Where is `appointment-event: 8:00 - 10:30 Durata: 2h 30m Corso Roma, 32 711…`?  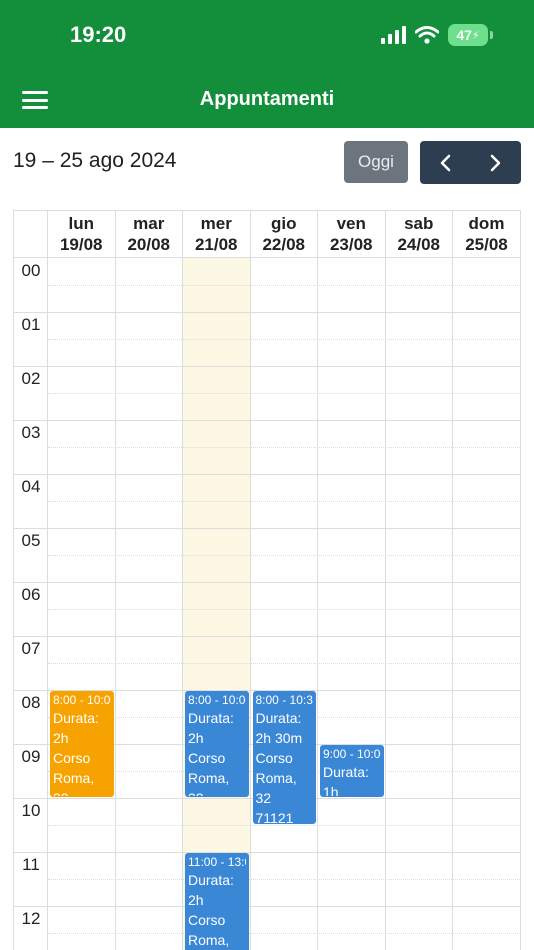 appointment-event: 8:00 - 10:30 Durata: 2h 30m Corso Roma, 32 711… is located at coordinates (284, 757).